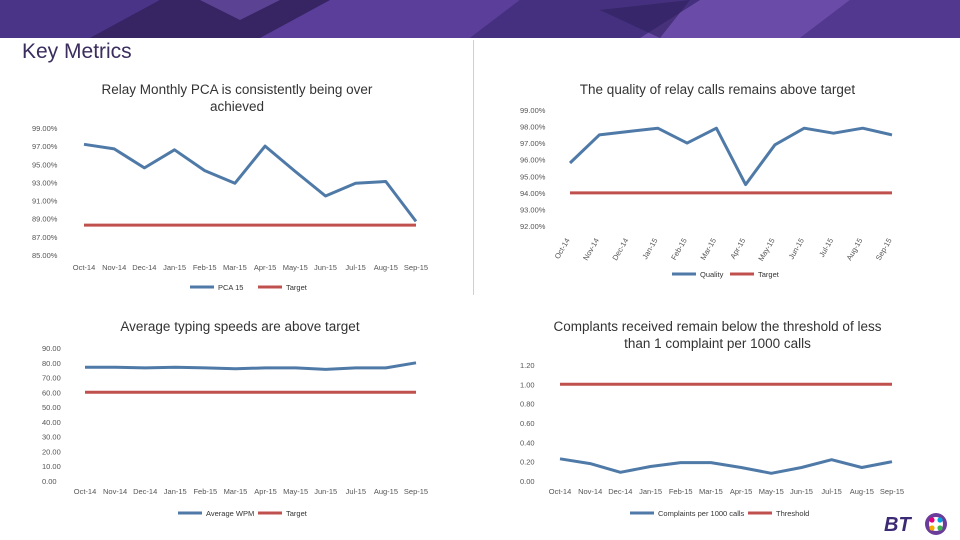 This screenshot has height=540, width=960. I want to click on y-tick-label: 92.00%, so click(533, 226).